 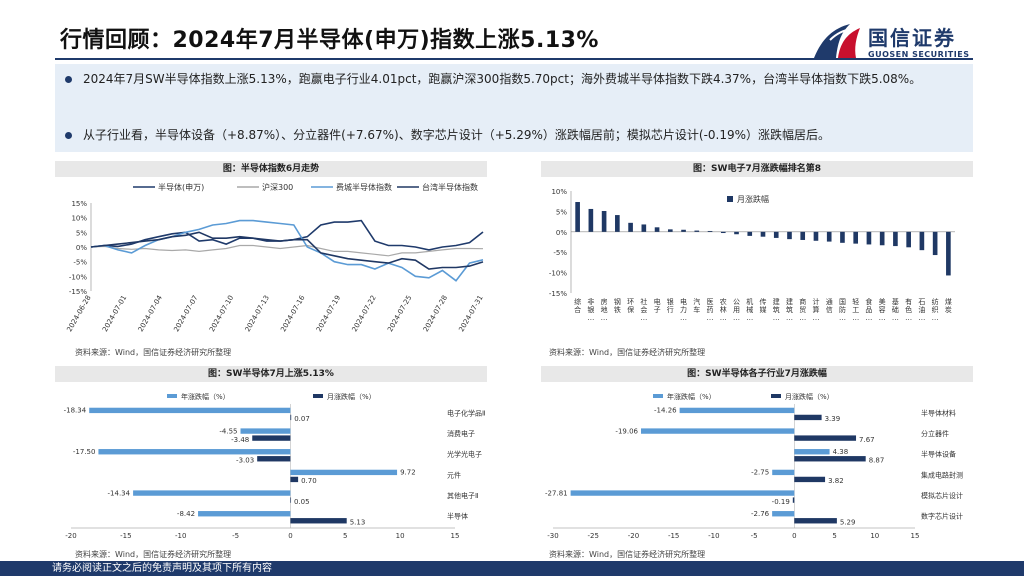 I want to click on data-label: -18.34, so click(x=75, y=411).